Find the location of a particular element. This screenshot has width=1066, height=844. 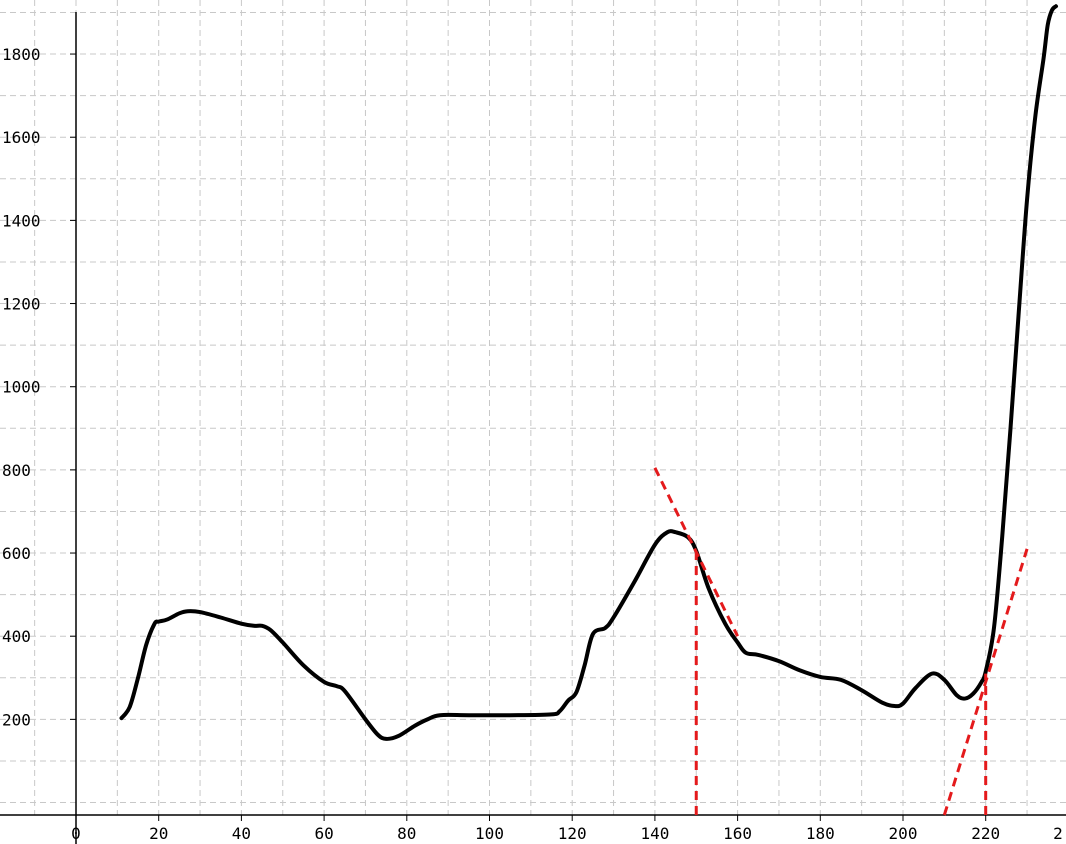

x-tick-label: 40 is located at coordinates (241, 833).